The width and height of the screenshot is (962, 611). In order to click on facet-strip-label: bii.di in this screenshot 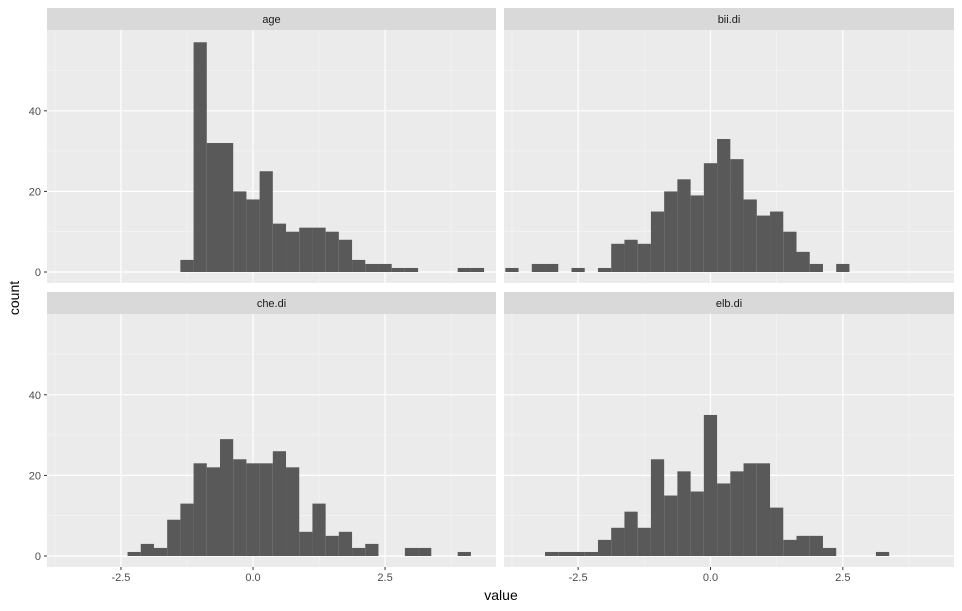, I will do `click(729, 20)`.